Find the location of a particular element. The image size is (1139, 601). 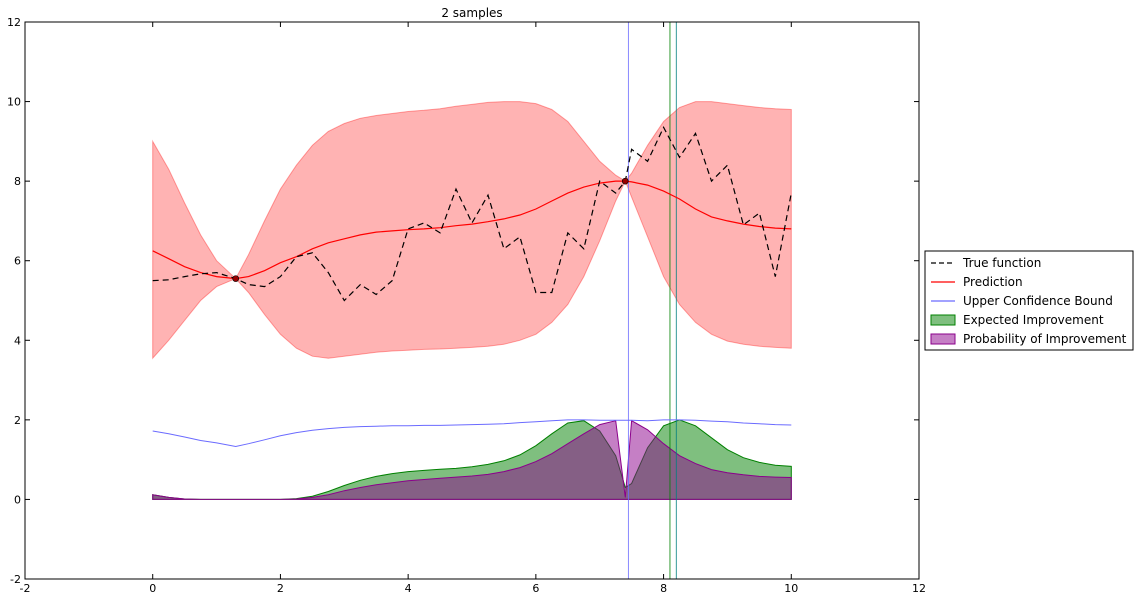

x-tick-label: 8 is located at coordinates (663, 588).